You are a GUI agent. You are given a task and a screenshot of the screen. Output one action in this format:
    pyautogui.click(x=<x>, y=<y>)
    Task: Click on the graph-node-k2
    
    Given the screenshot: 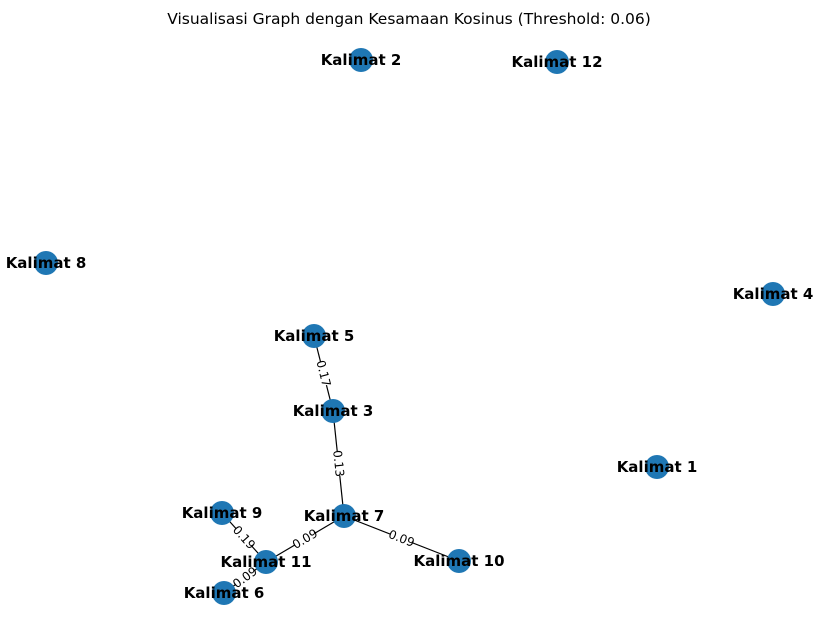 What is the action you would take?
    pyautogui.click(x=361, y=60)
    